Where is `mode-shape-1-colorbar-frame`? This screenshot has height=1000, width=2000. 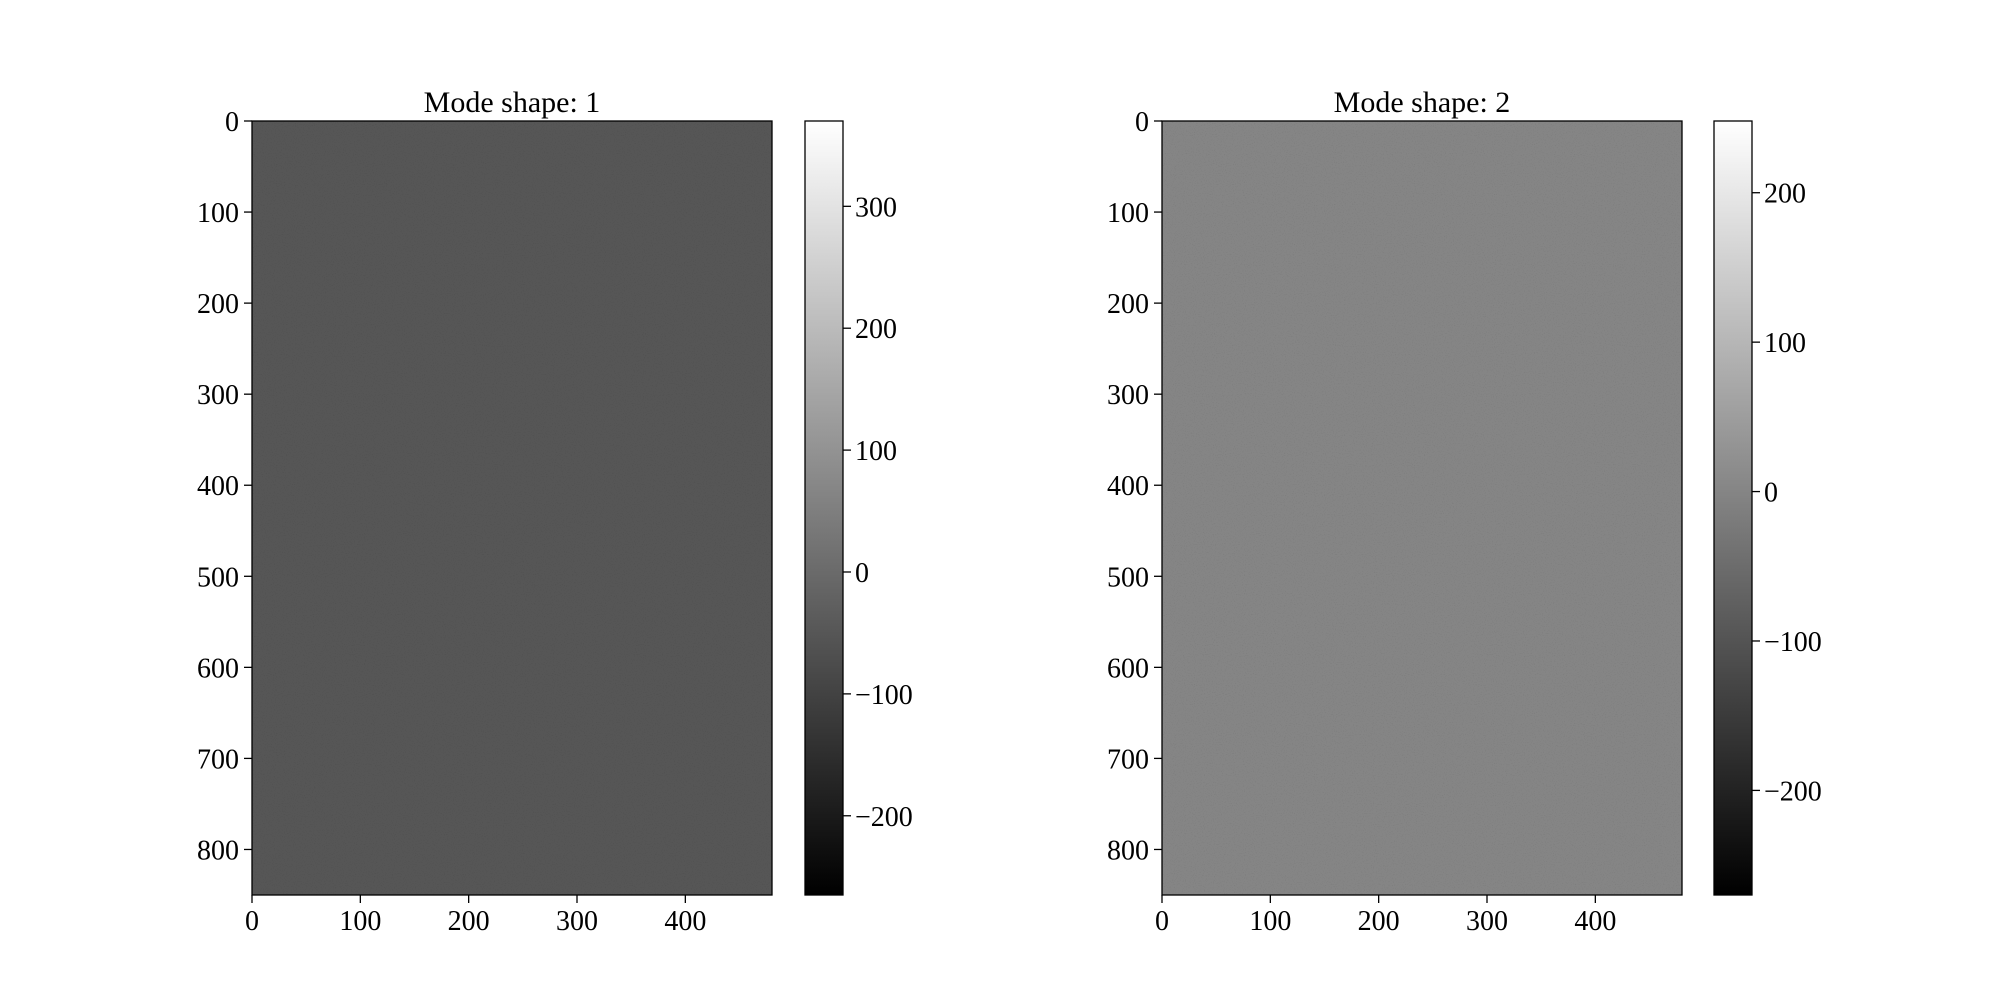 mode-shape-1-colorbar-frame is located at coordinates (824, 508).